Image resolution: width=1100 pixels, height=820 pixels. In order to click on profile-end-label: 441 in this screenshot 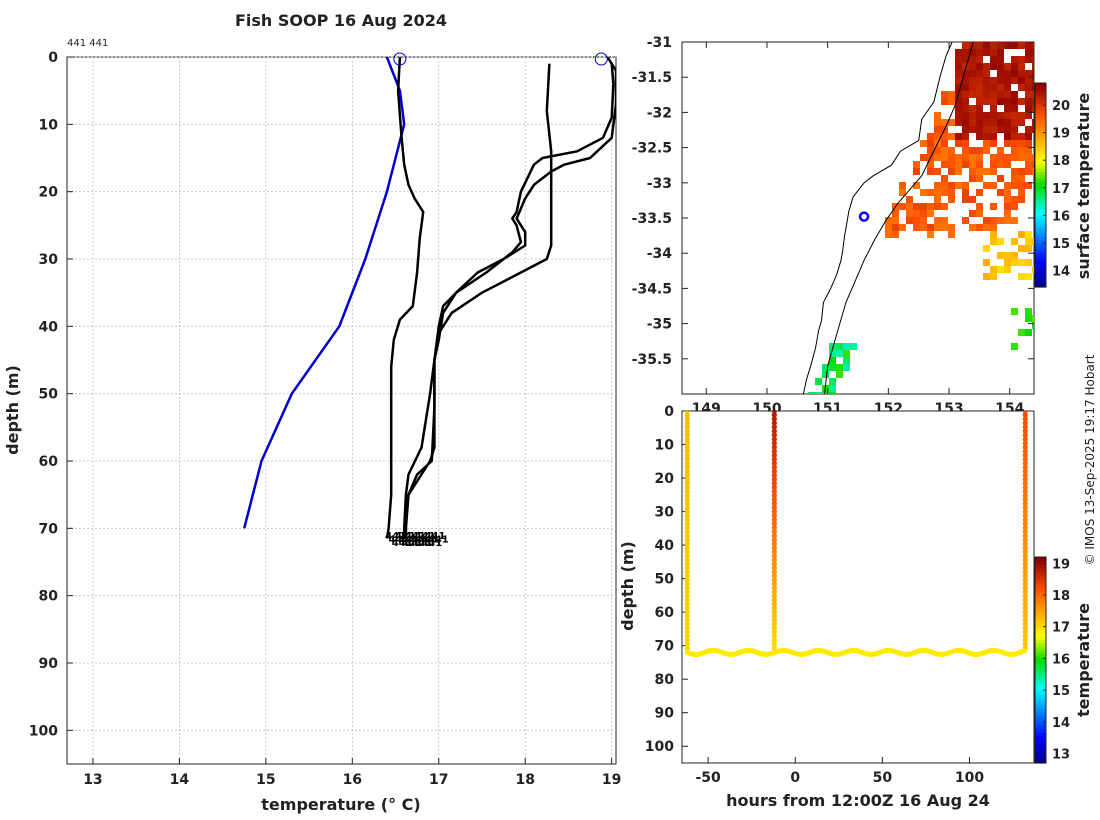, I will do `click(408, 539)`.